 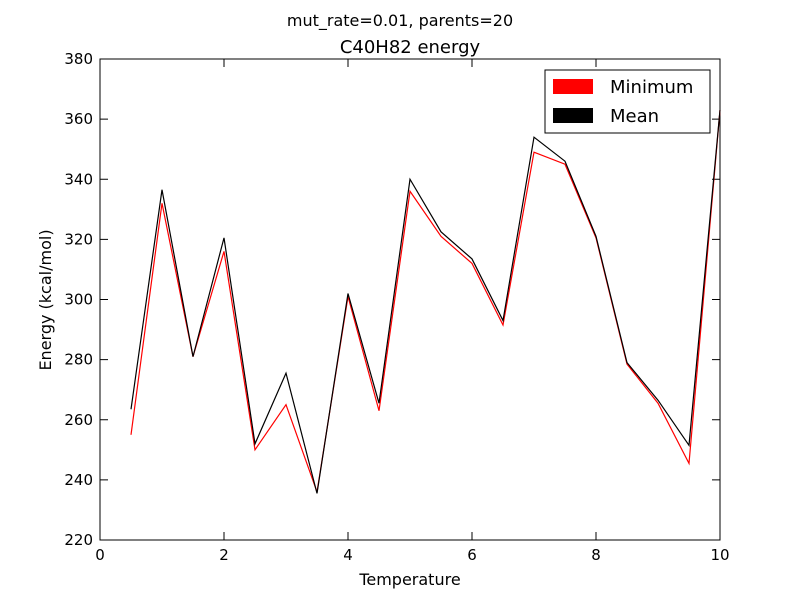 I want to click on legend-label-mean: Mean, so click(x=634, y=116).